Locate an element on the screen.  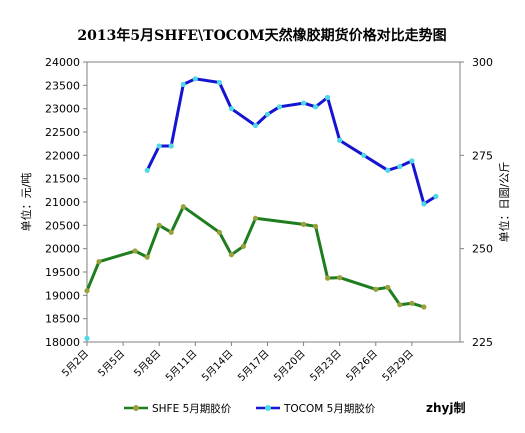
credit-text: zhyj制 is located at coordinates (445, 407).